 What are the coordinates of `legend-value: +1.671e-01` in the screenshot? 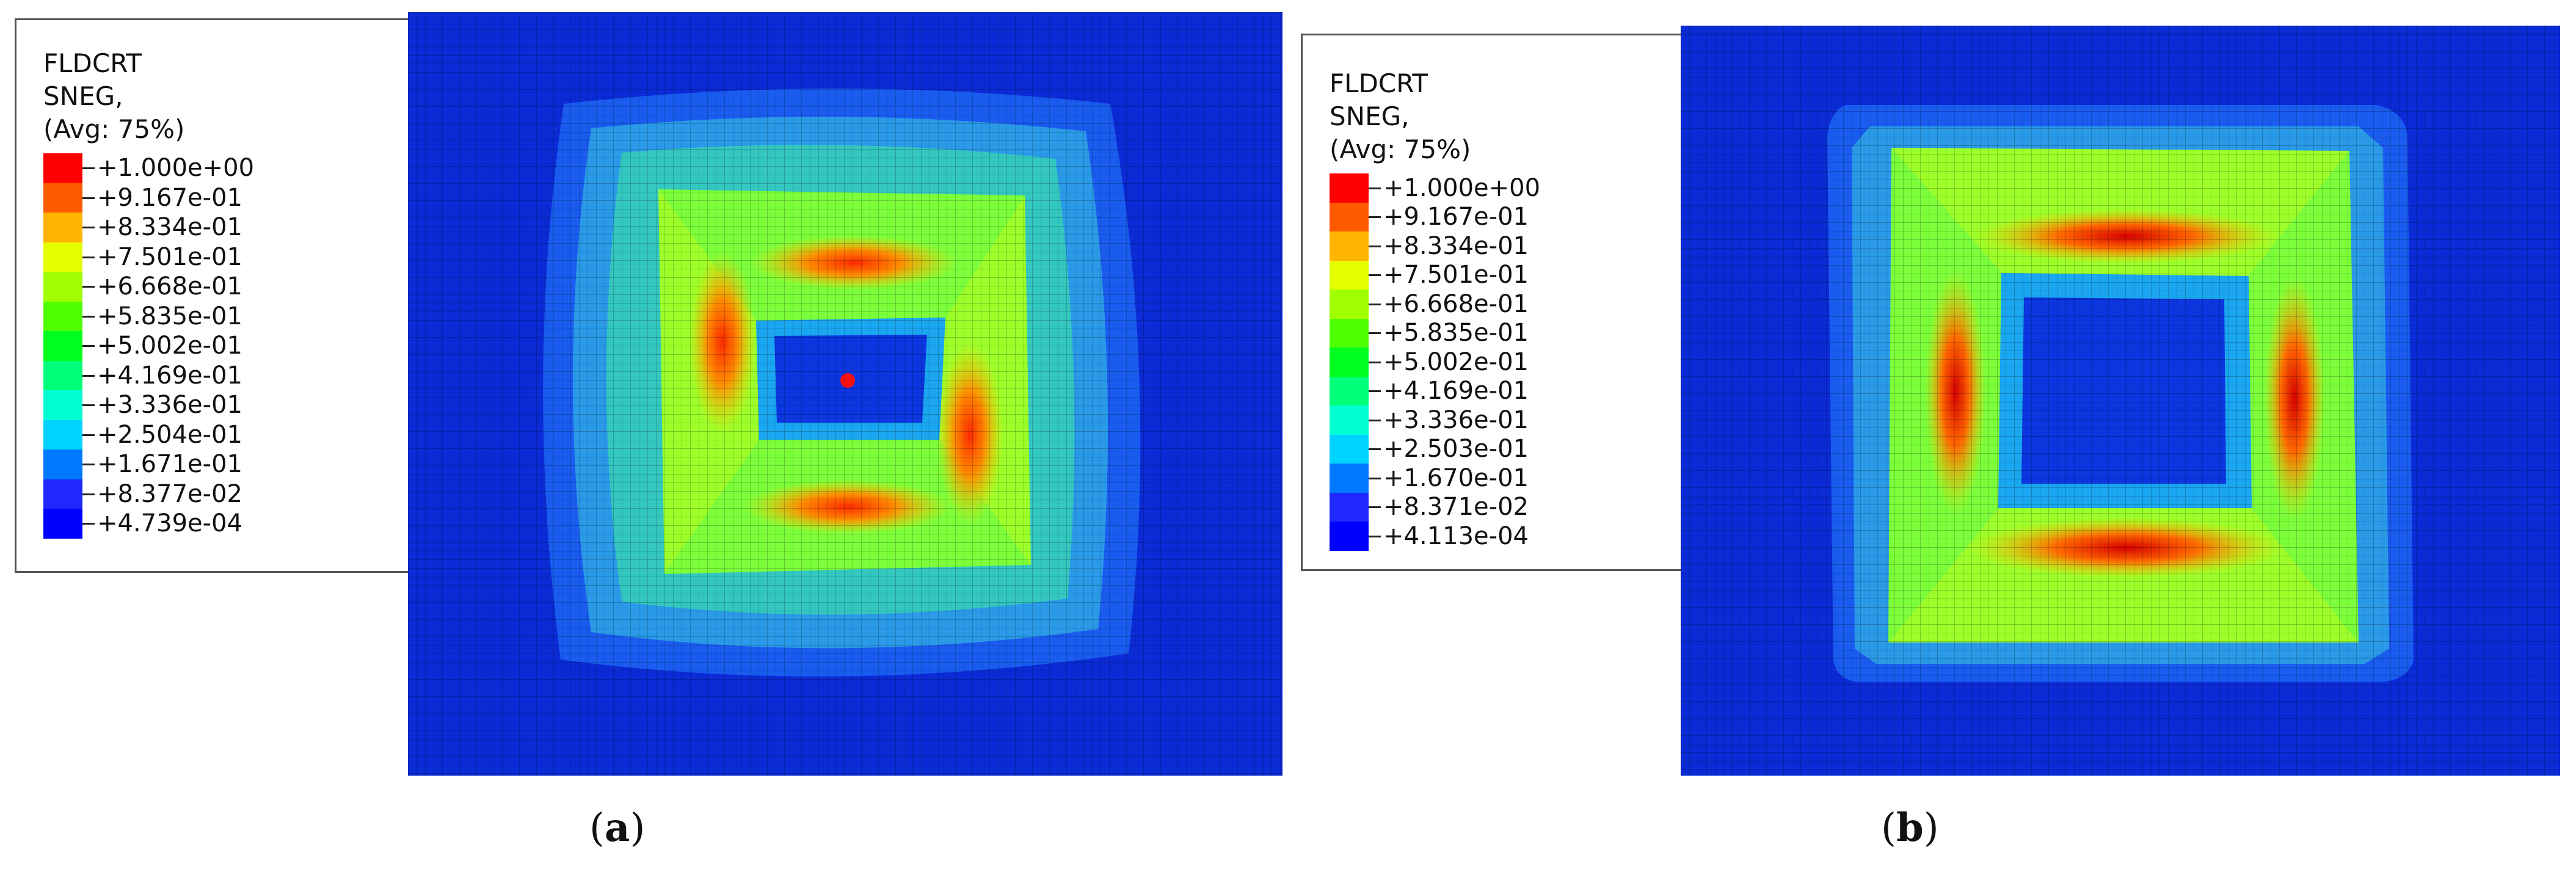 It's located at (169, 464).